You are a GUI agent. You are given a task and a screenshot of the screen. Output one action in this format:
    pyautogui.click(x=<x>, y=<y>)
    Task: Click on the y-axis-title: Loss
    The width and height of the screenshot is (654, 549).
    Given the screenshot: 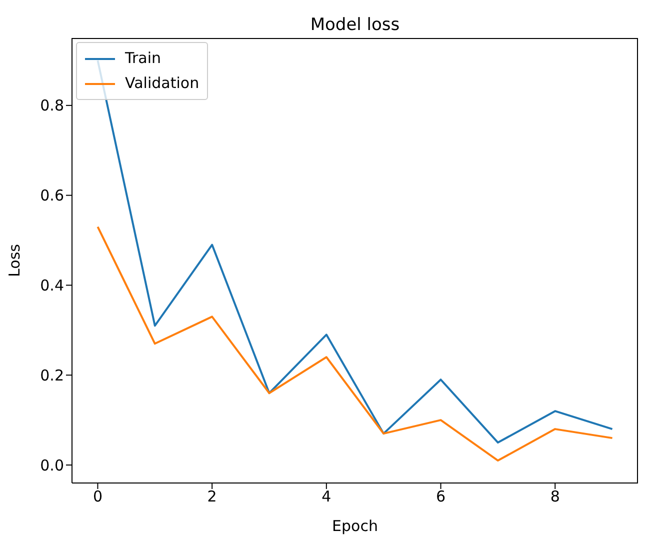 What is the action you would take?
    pyautogui.click(x=14, y=260)
    